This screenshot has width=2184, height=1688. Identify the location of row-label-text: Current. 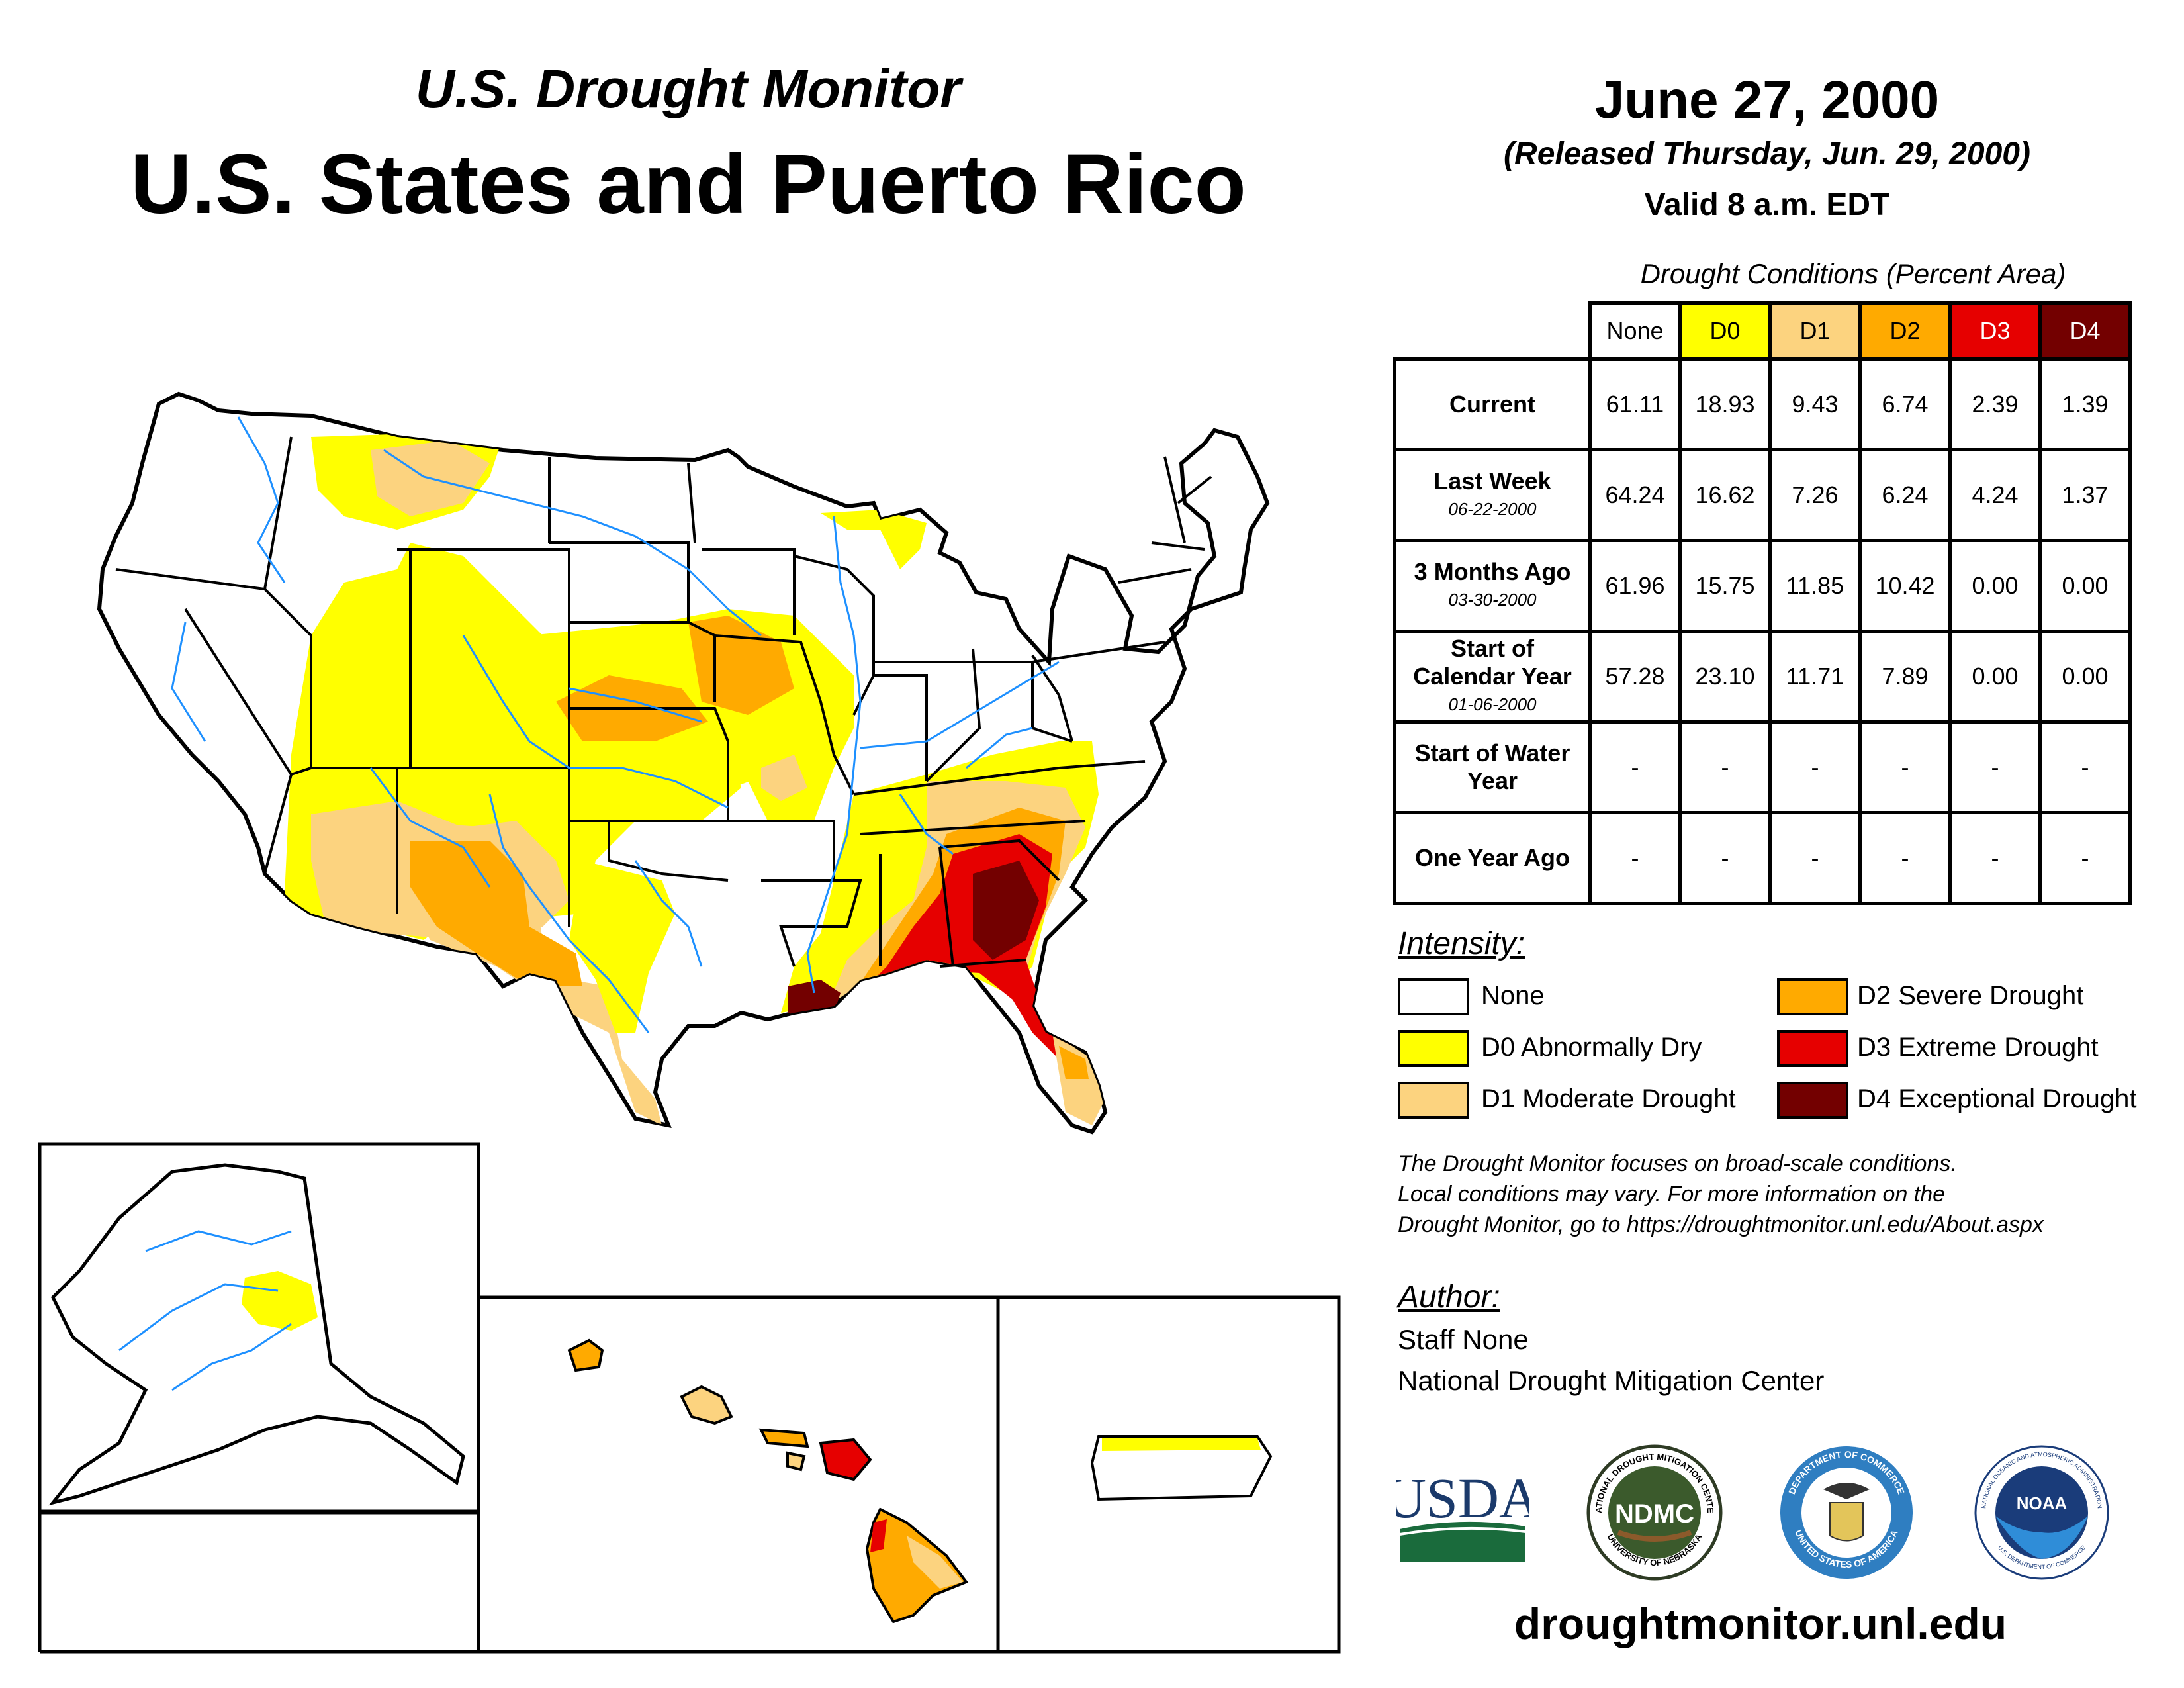
(1492, 405).